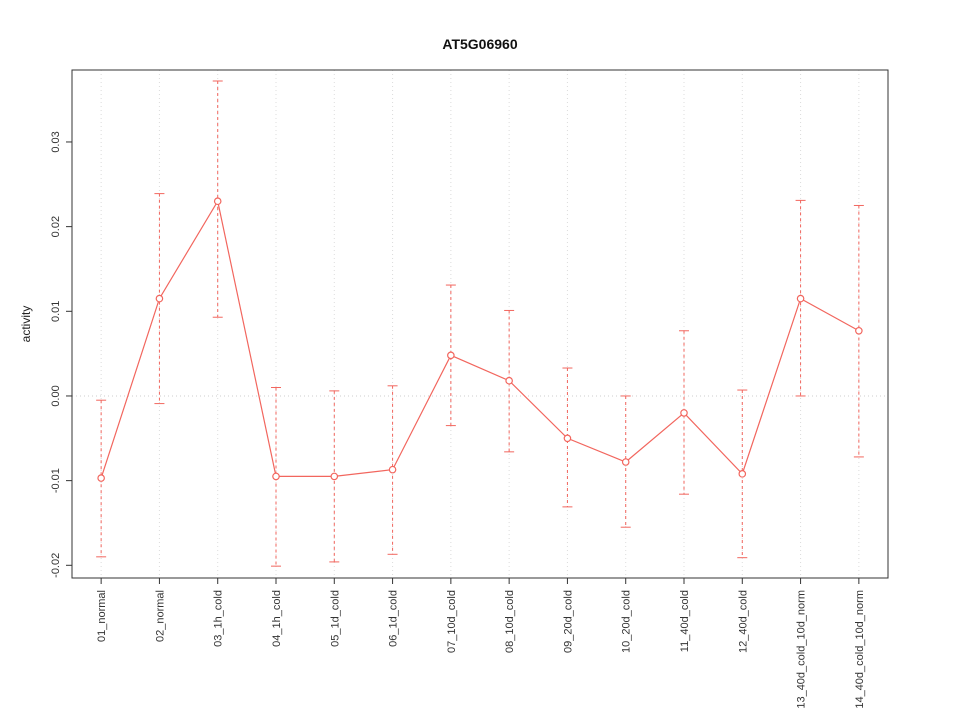 Image resolution: width=960 pixels, height=720 pixels. Describe the element at coordinates (568, 621) in the screenshot. I see `x-tick-label: 09_20d_cold` at that location.